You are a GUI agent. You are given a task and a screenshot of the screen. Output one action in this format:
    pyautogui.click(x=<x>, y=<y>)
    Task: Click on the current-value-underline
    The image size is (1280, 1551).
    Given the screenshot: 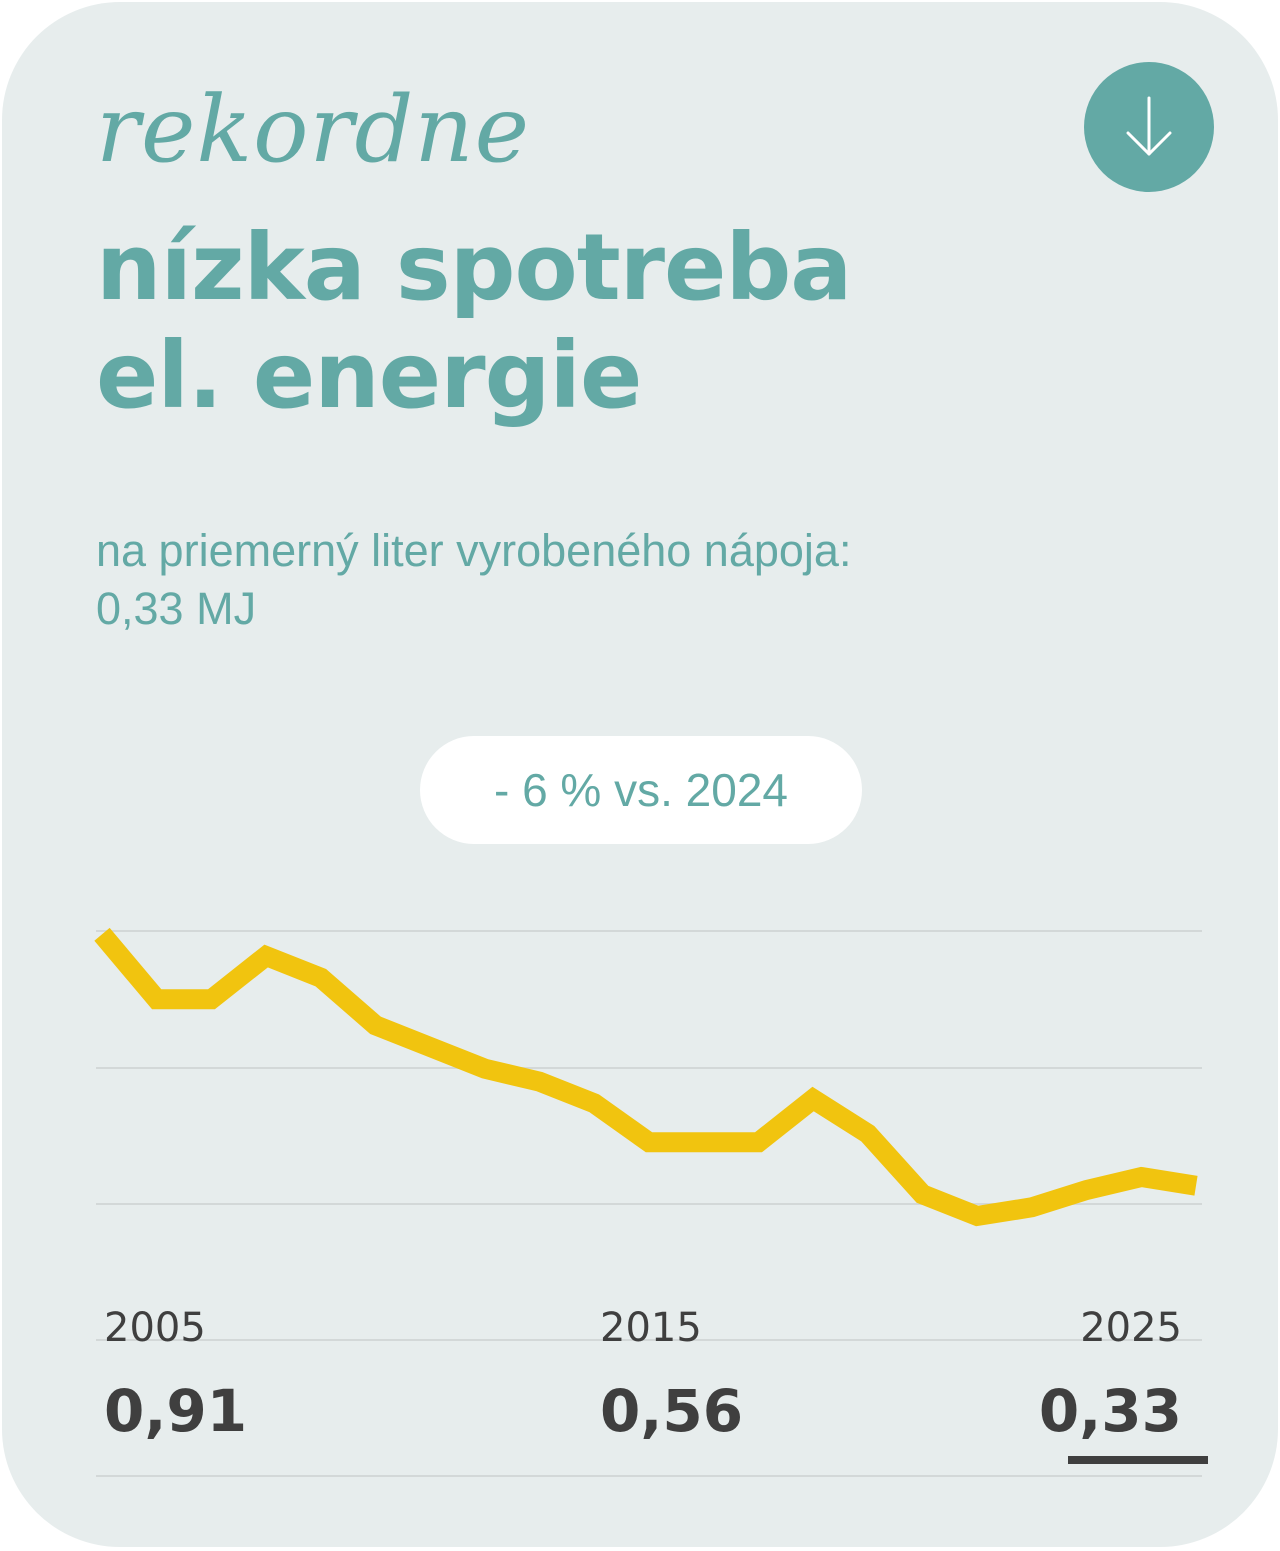 What is the action you would take?
    pyautogui.click(x=1138, y=1460)
    